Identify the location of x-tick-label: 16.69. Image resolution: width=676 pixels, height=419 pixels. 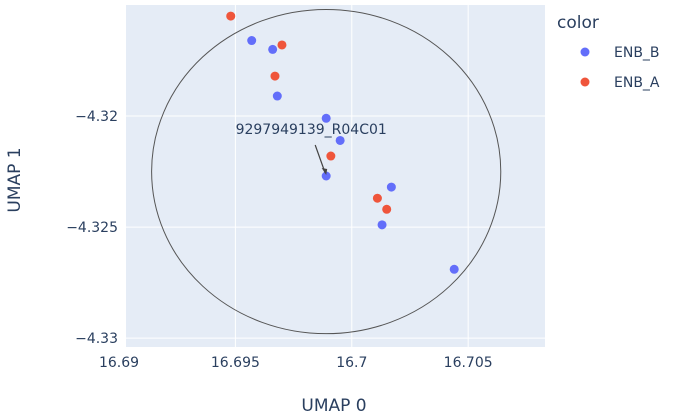
(119, 363).